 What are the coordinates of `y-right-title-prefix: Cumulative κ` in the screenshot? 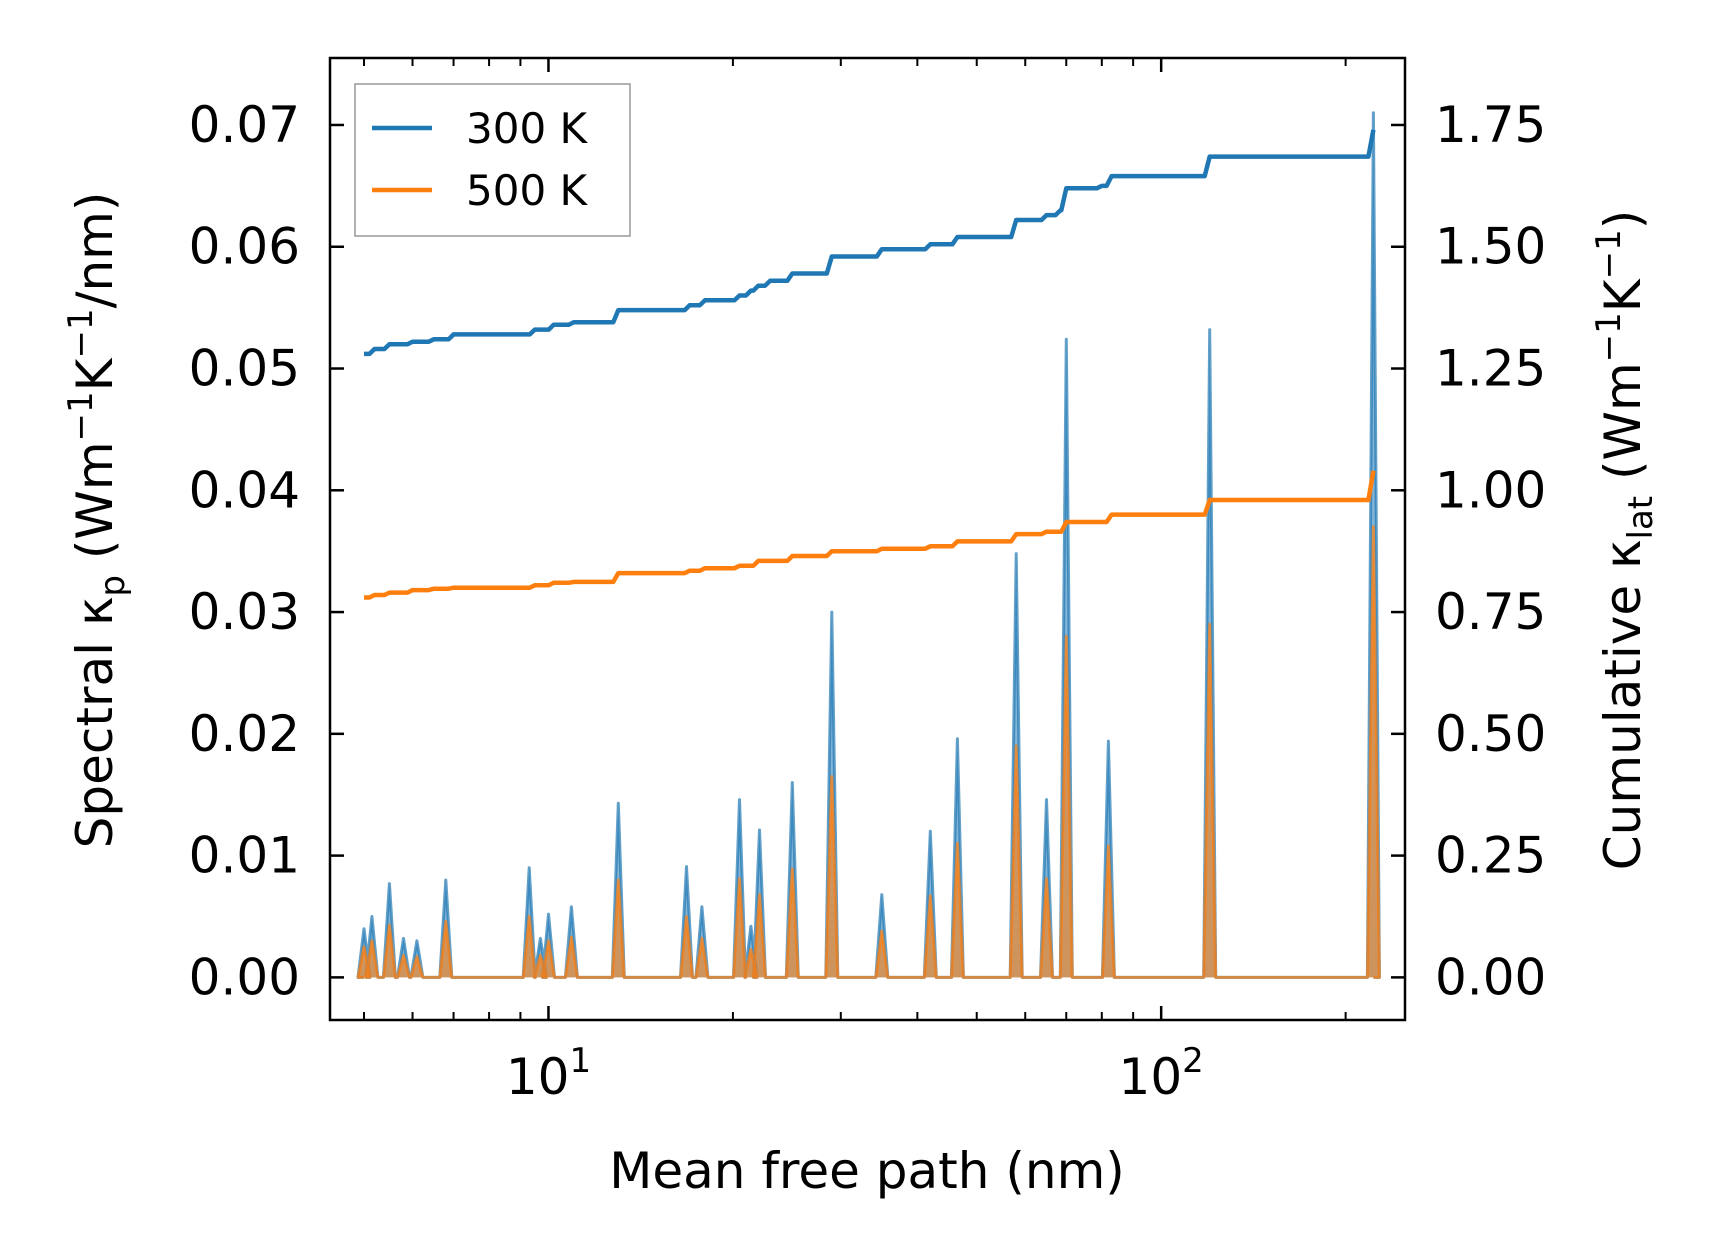 It's located at (1623, 704).